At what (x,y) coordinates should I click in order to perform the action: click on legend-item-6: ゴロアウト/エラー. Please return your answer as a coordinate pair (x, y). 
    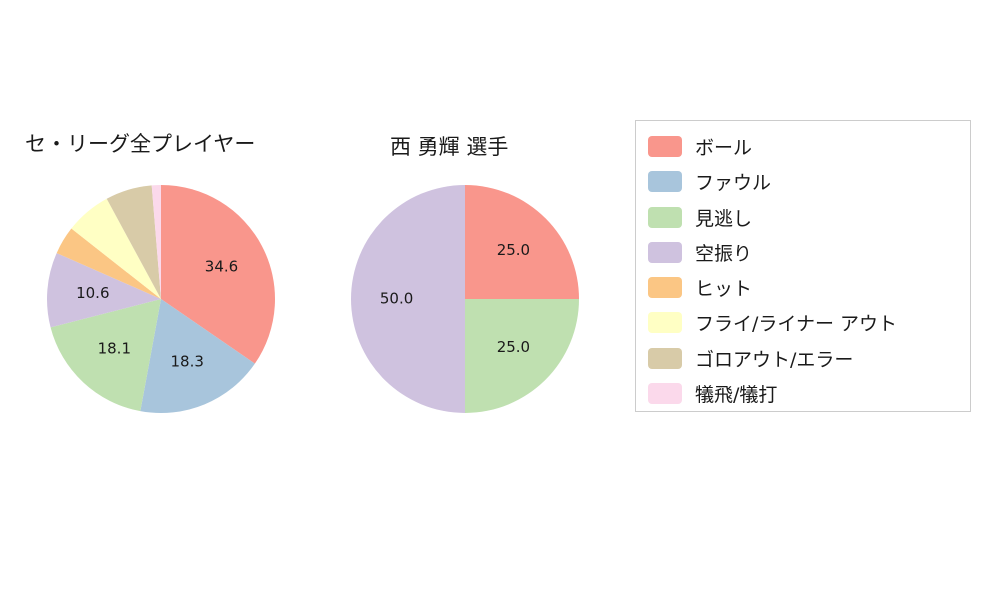
    Looking at the image, I should click on (809, 358).